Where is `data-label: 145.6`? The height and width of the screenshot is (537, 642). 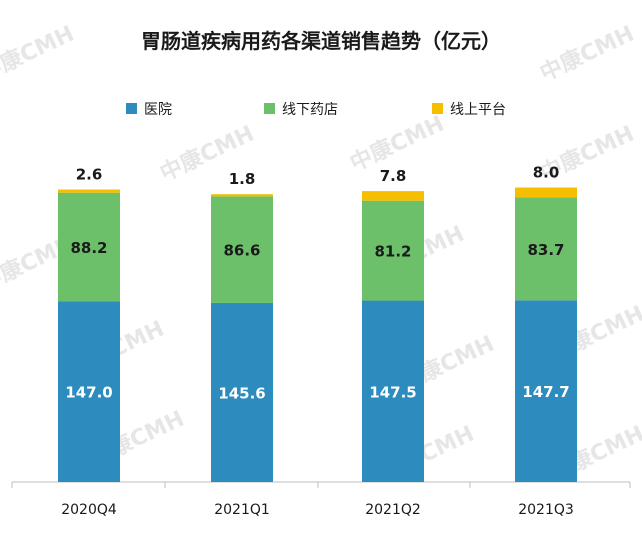
data-label: 145.6 is located at coordinates (241, 393).